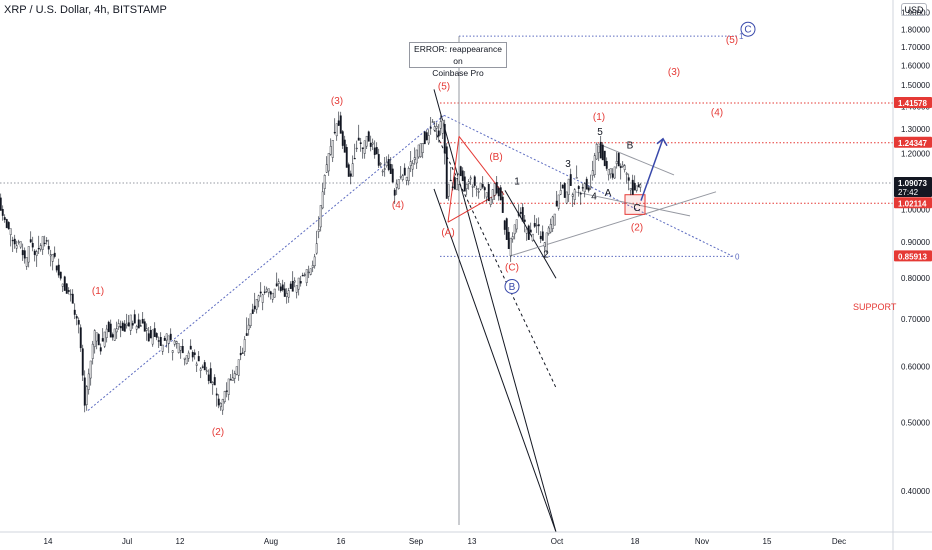  What do you see at coordinates (568, 164) in the screenshot?
I see `wave-label: 3` at bounding box center [568, 164].